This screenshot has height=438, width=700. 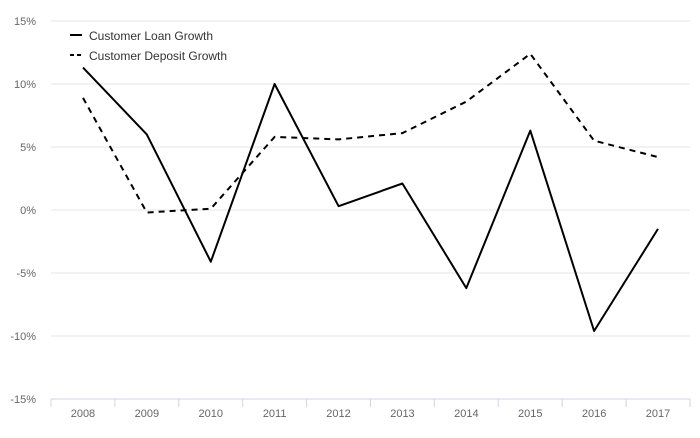 What do you see at coordinates (151, 36) in the screenshot?
I see `legend-label: Customer Loan Growth` at bounding box center [151, 36].